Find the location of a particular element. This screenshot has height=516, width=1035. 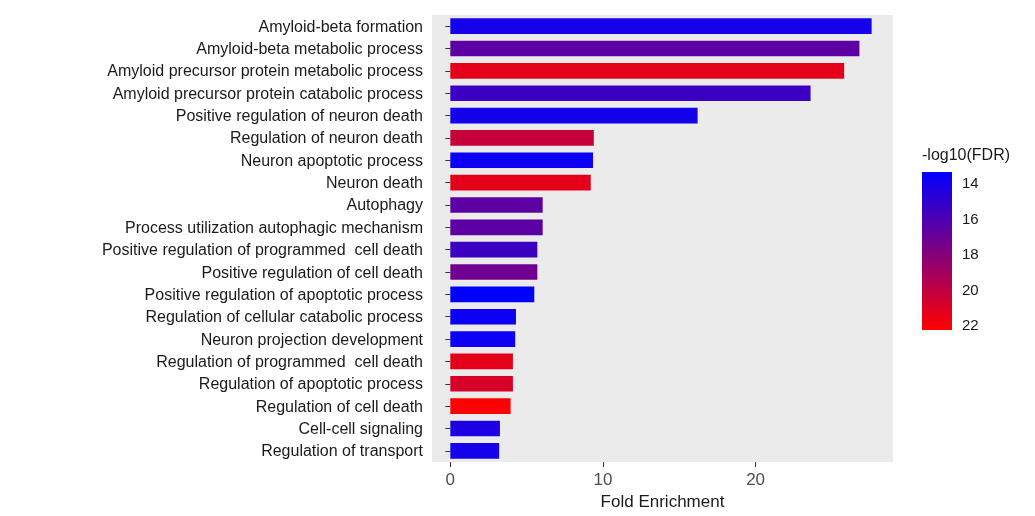

y-tick-label: Regulation of neuron death is located at coordinates (326, 138).